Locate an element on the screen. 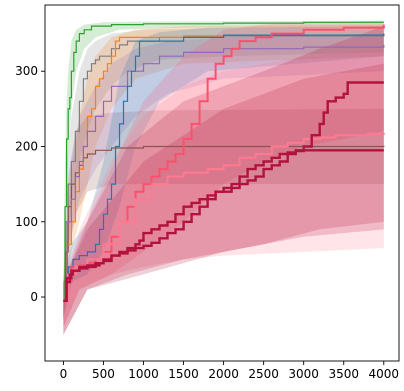 The height and width of the screenshot is (391, 404). x-tick-label-4: 2000 is located at coordinates (223, 374).